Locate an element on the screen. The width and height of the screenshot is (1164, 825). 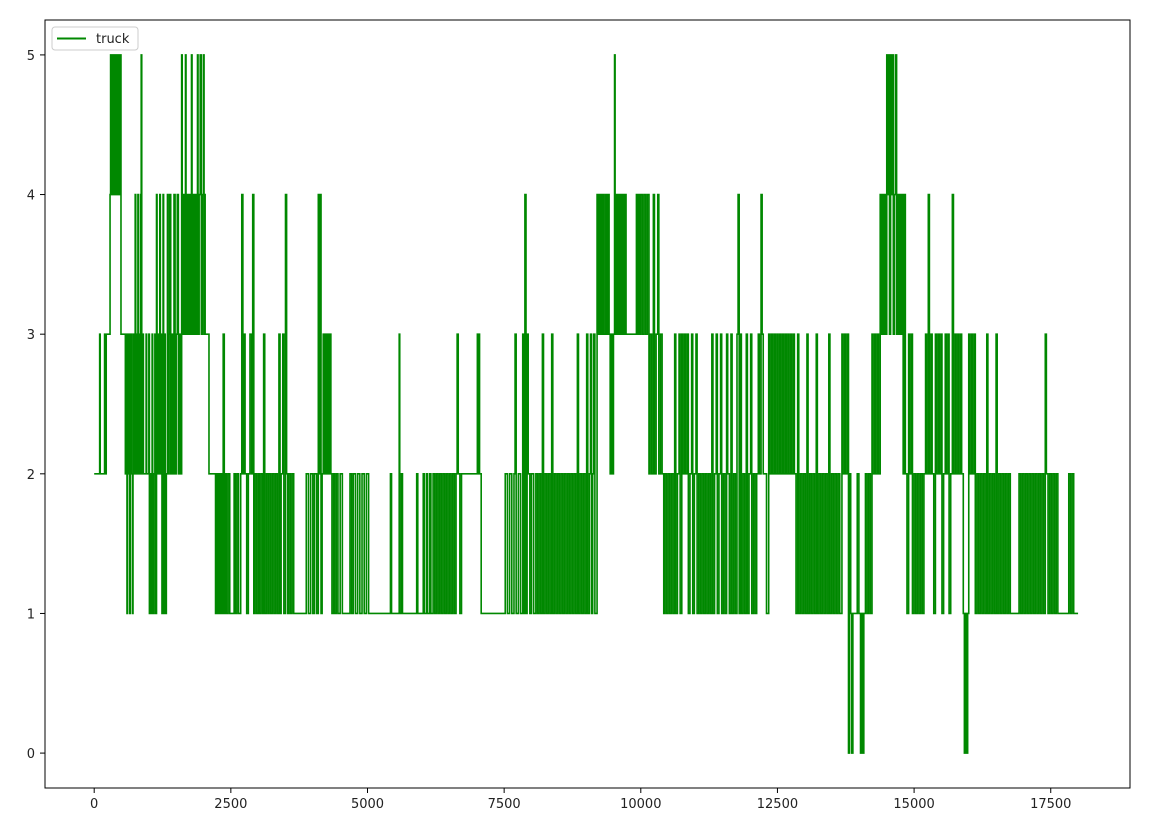
x-tick-label: 12500 is located at coordinates (777, 804).